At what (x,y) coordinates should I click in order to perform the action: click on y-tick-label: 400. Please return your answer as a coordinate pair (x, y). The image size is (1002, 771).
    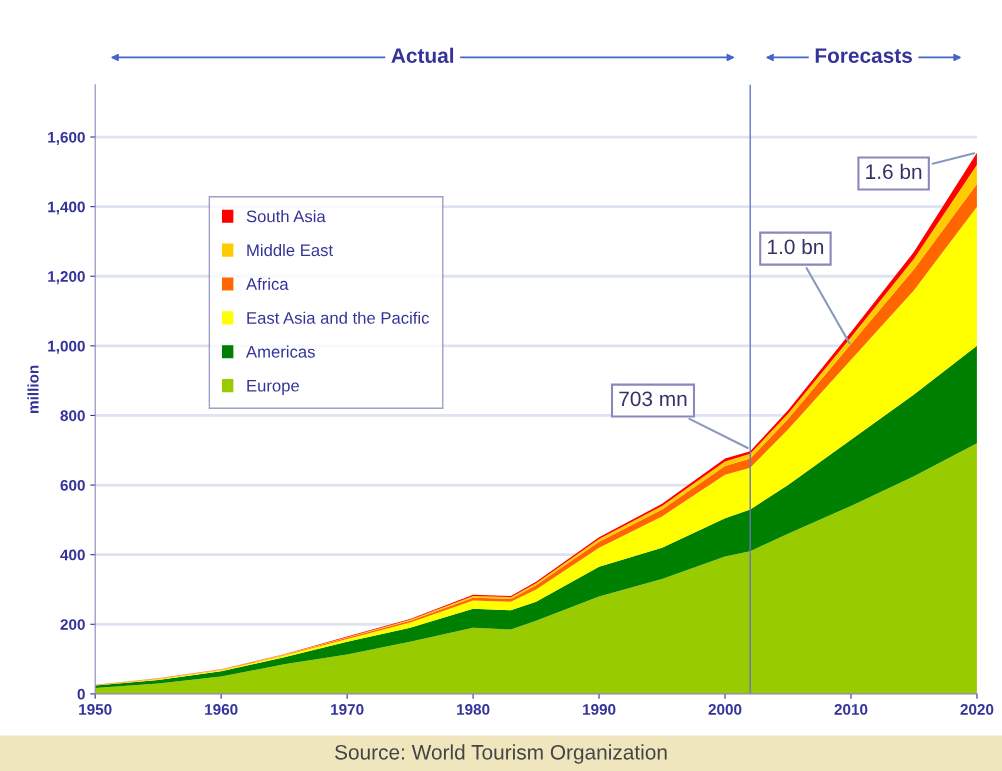
    Looking at the image, I should click on (72, 555).